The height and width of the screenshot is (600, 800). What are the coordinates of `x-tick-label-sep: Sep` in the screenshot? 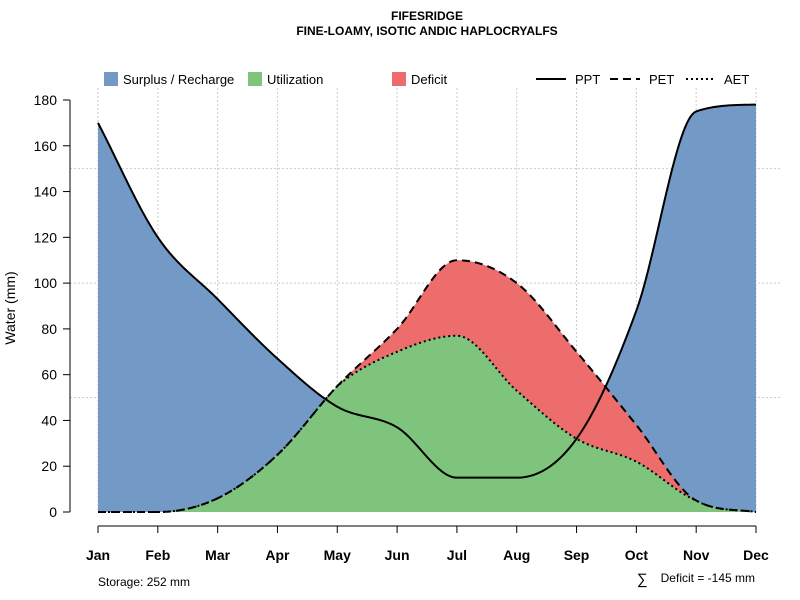 It's located at (577, 555).